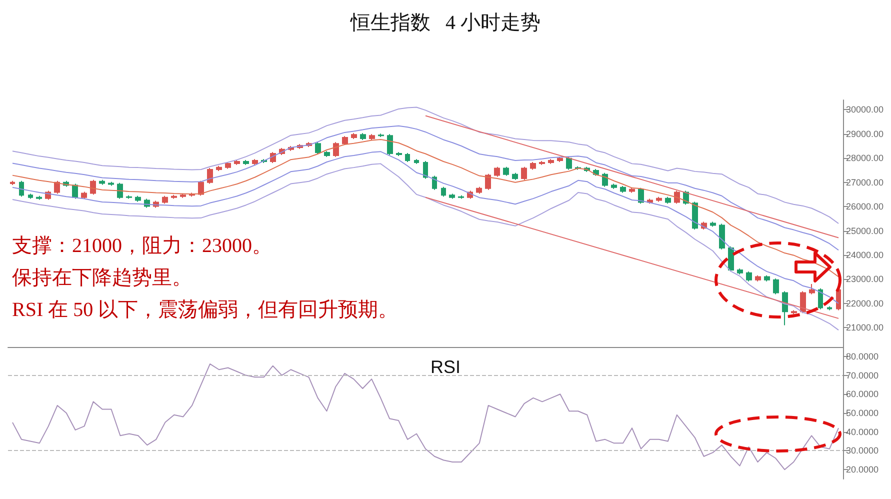  I want to click on y-tick-label: 20.0000, so click(862, 469).